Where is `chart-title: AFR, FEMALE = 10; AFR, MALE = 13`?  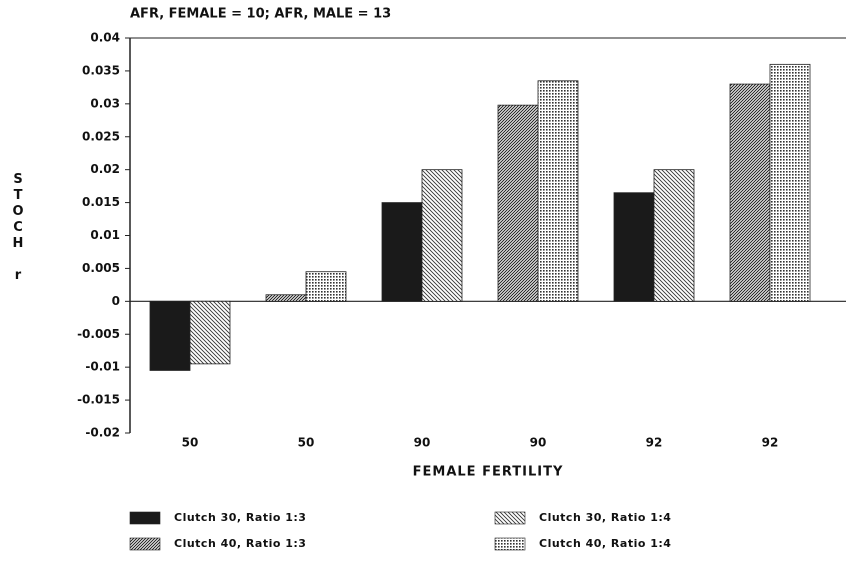
chart-title: AFR, FEMALE = 10; AFR, MALE = 13 is located at coordinates (260, 14).